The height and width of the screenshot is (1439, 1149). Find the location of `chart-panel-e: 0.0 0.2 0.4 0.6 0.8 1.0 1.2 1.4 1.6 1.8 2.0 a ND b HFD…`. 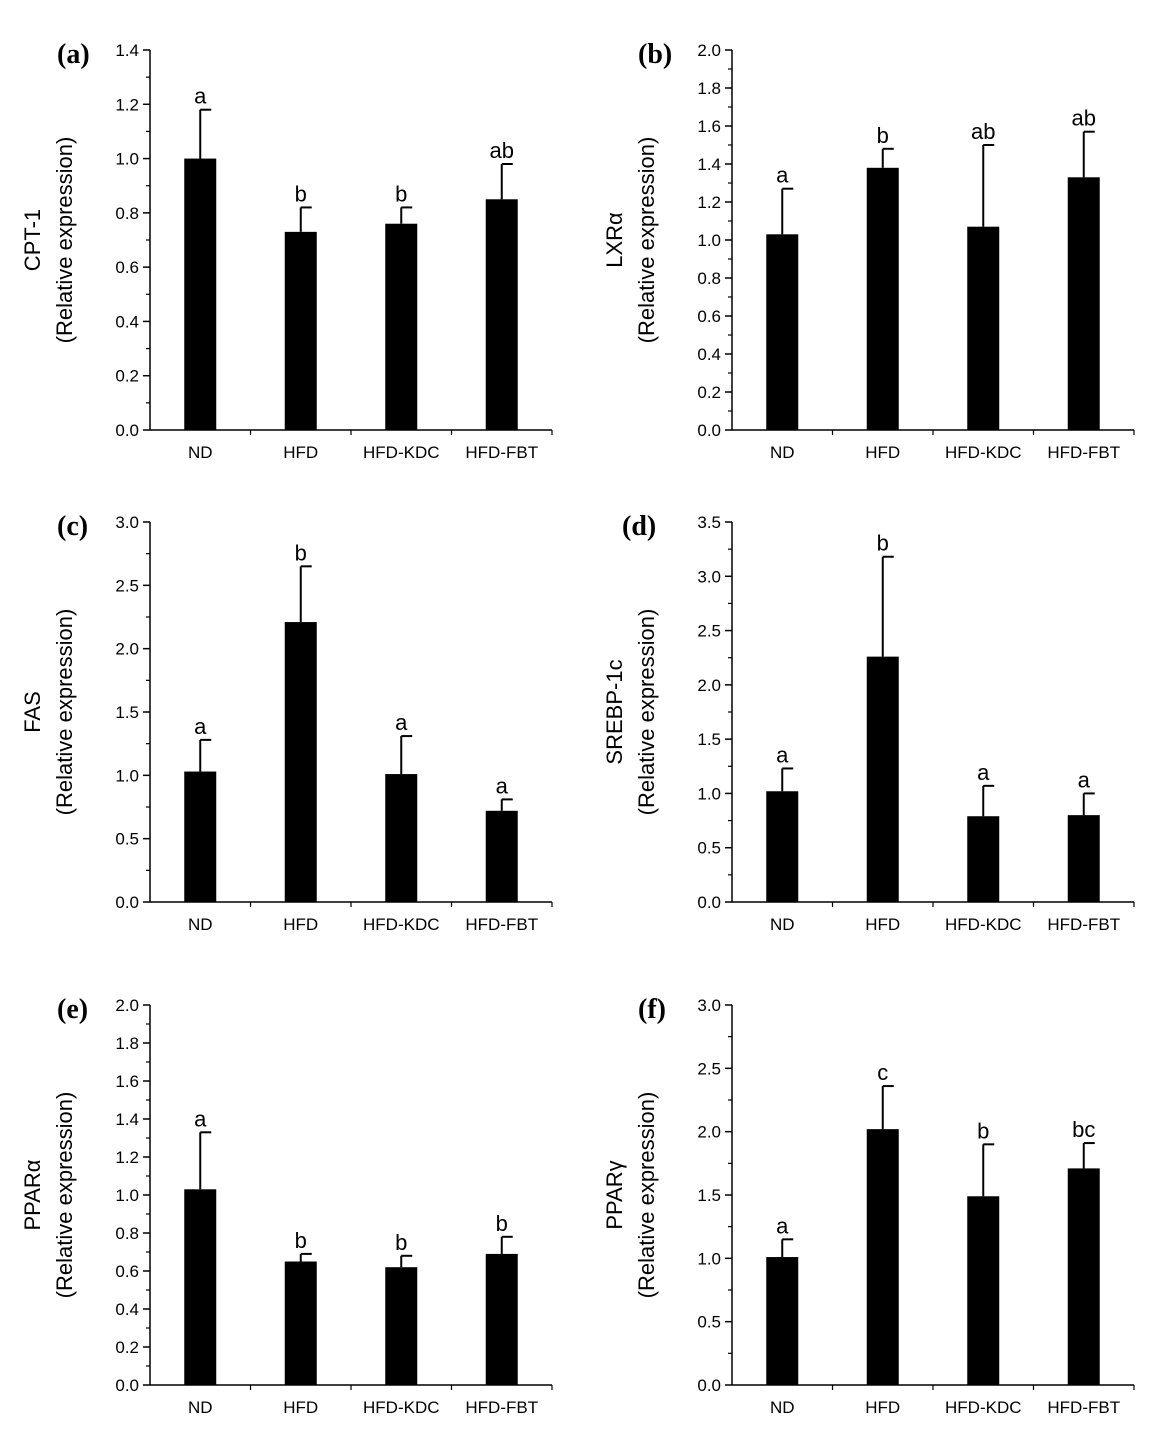

chart-panel-e: 0.0 0.2 0.4 0.6 0.8 1.0 1.2 1.4 1.6 1.8 2.0 a ND b HFD… is located at coordinates (286, 1205).